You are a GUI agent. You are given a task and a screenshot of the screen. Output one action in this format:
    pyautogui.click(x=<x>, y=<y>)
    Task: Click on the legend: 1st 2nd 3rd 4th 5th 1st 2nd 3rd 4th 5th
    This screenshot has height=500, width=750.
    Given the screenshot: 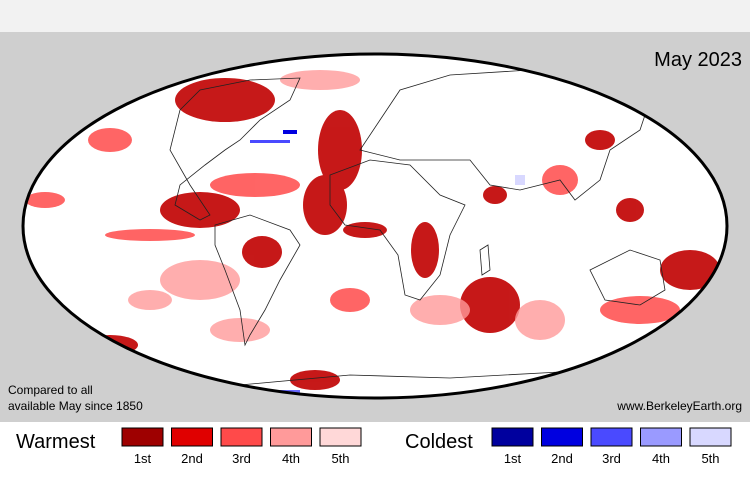 What is the action you would take?
    pyautogui.click(x=426, y=446)
    